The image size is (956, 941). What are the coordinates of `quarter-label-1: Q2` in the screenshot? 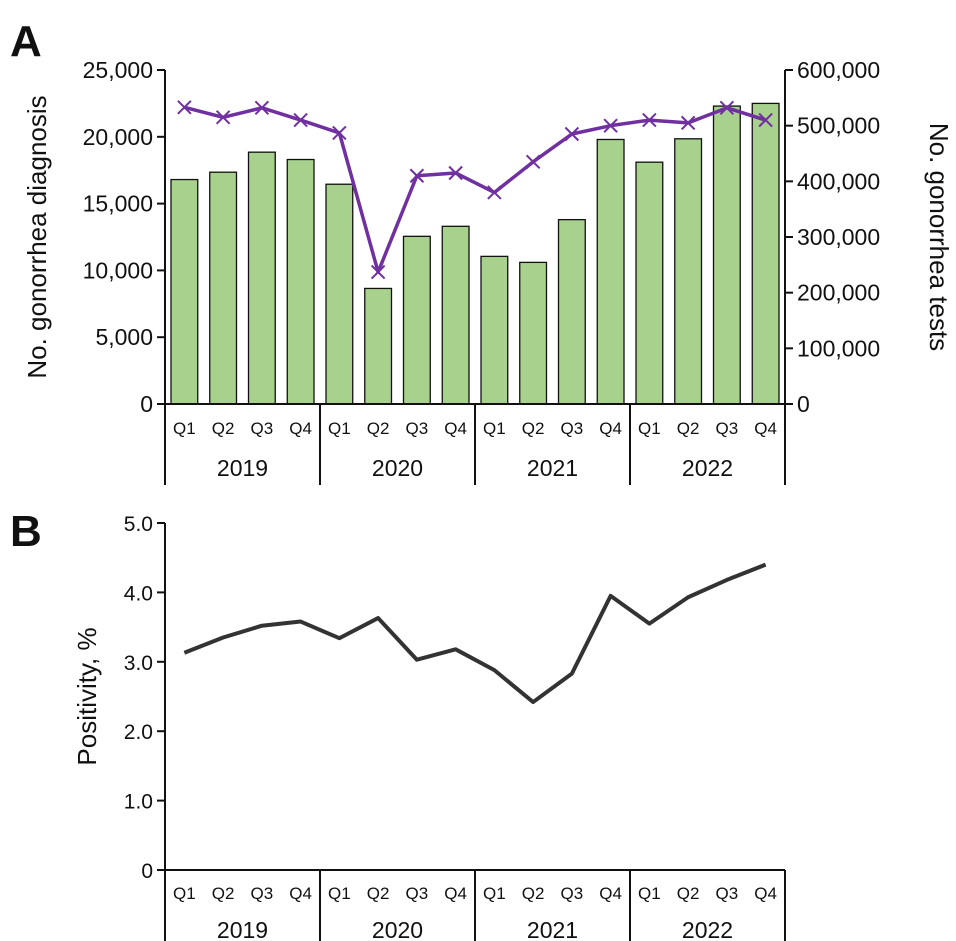 It's located at (223, 428).